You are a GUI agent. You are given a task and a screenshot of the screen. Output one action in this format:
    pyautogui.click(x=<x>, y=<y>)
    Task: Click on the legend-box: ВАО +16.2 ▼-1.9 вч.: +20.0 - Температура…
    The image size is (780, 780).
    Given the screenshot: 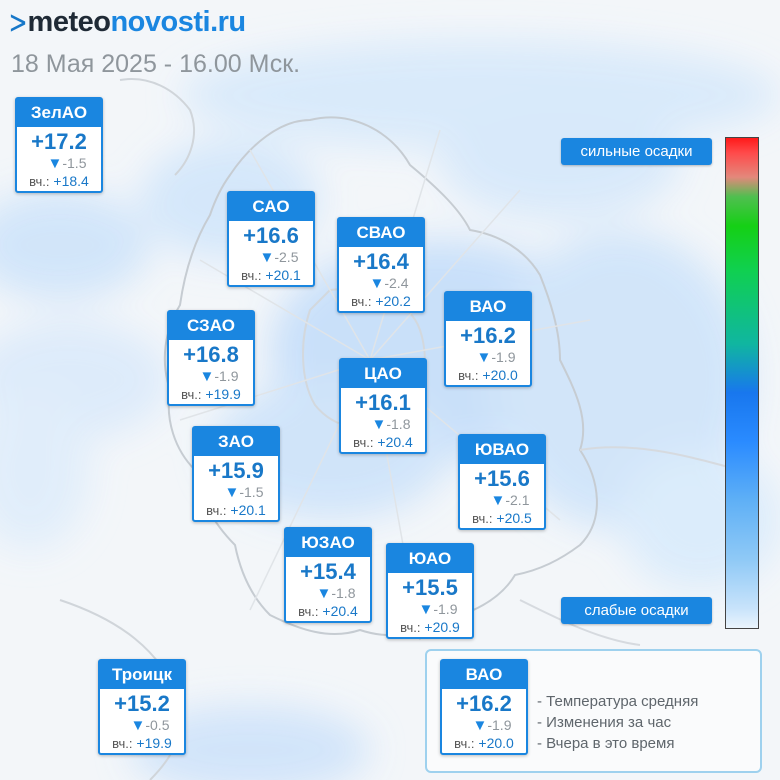 What is the action you would take?
    pyautogui.click(x=593, y=711)
    